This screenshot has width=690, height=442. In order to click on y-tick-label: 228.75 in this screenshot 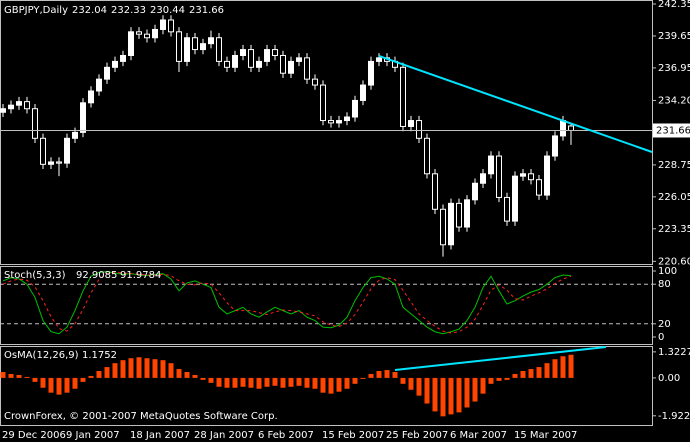, I will do `click(674, 165)`.